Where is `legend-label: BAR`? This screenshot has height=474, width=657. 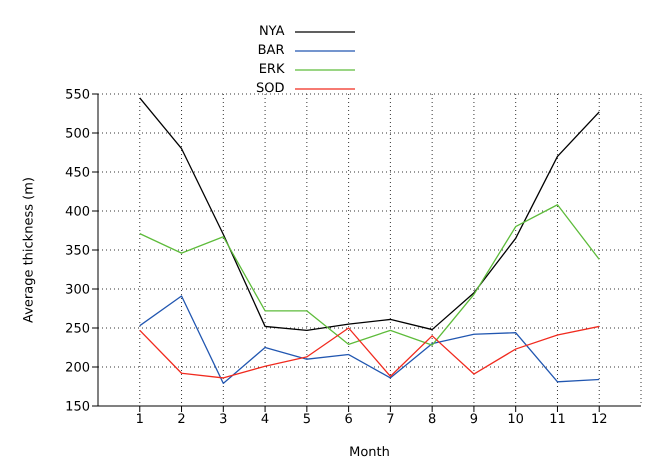 legend-label: BAR is located at coordinates (270, 51).